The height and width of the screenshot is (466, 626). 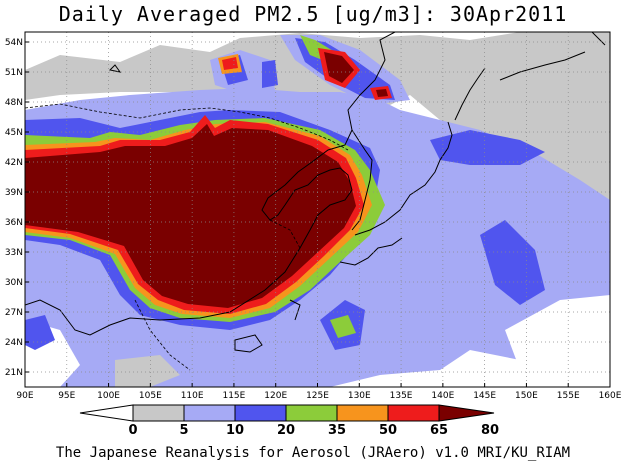 I want to click on lon-tick-label: 95E, so click(x=66, y=396).